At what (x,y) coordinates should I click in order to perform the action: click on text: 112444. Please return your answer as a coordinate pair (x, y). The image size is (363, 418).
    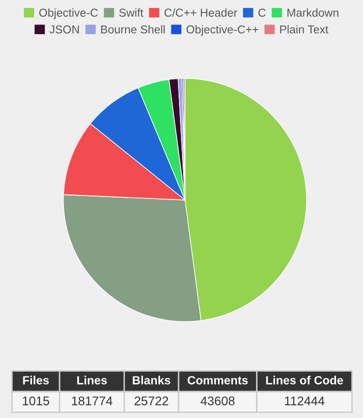
    Looking at the image, I should click on (304, 401).